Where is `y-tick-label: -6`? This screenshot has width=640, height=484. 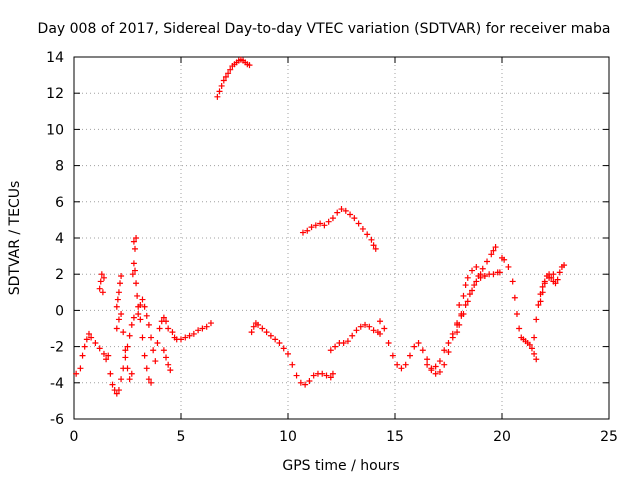 y-tick-label: -6 is located at coordinates (57, 420).